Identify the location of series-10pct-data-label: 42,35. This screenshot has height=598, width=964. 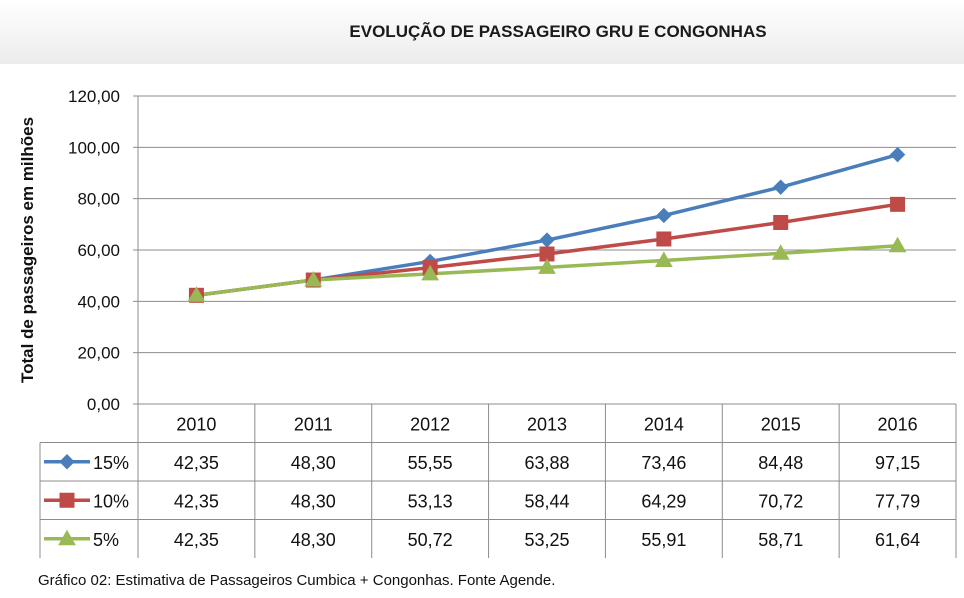
(196, 501).